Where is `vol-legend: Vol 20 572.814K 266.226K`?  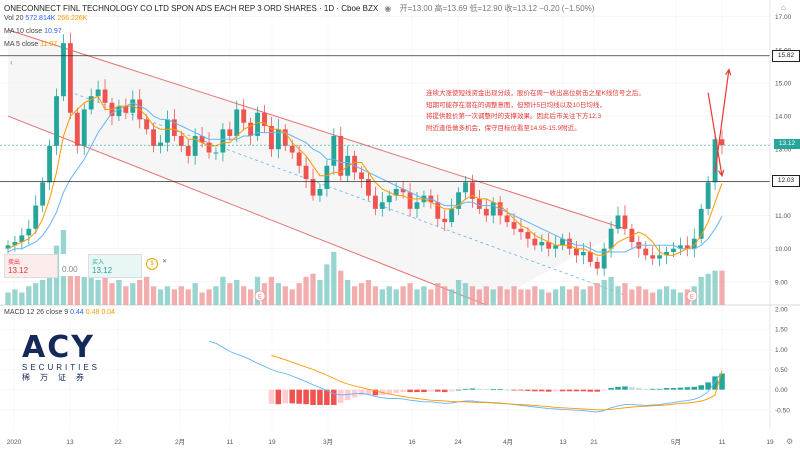
vol-legend: Vol 20 572.814K 266.226K is located at coordinates (46, 18).